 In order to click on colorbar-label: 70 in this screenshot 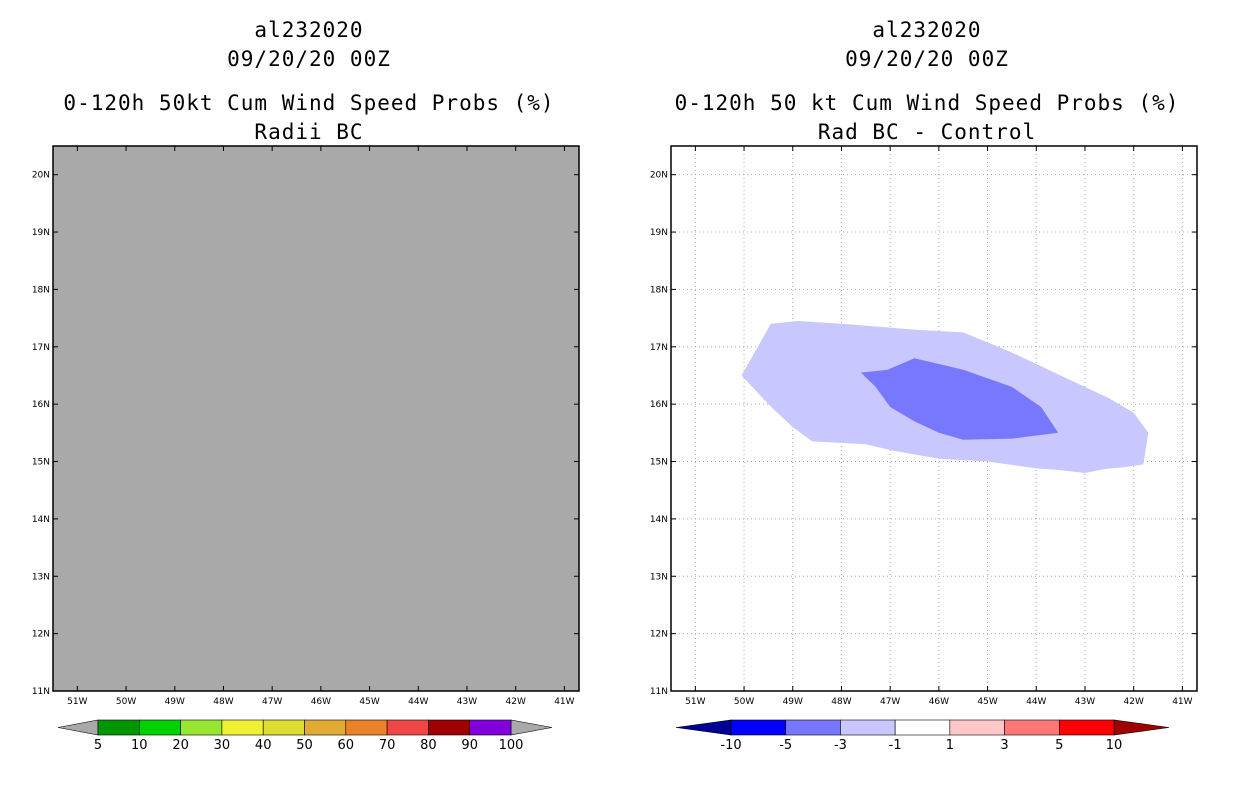, I will do `click(387, 745)`.